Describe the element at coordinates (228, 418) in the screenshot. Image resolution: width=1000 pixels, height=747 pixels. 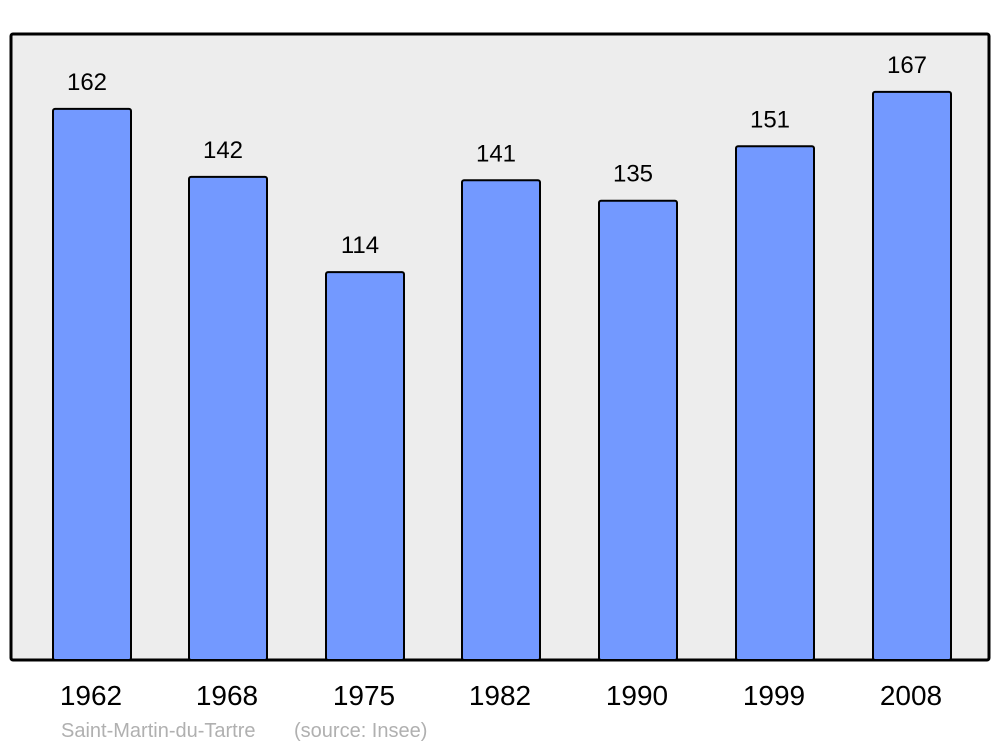
I see `bar-1968` at that location.